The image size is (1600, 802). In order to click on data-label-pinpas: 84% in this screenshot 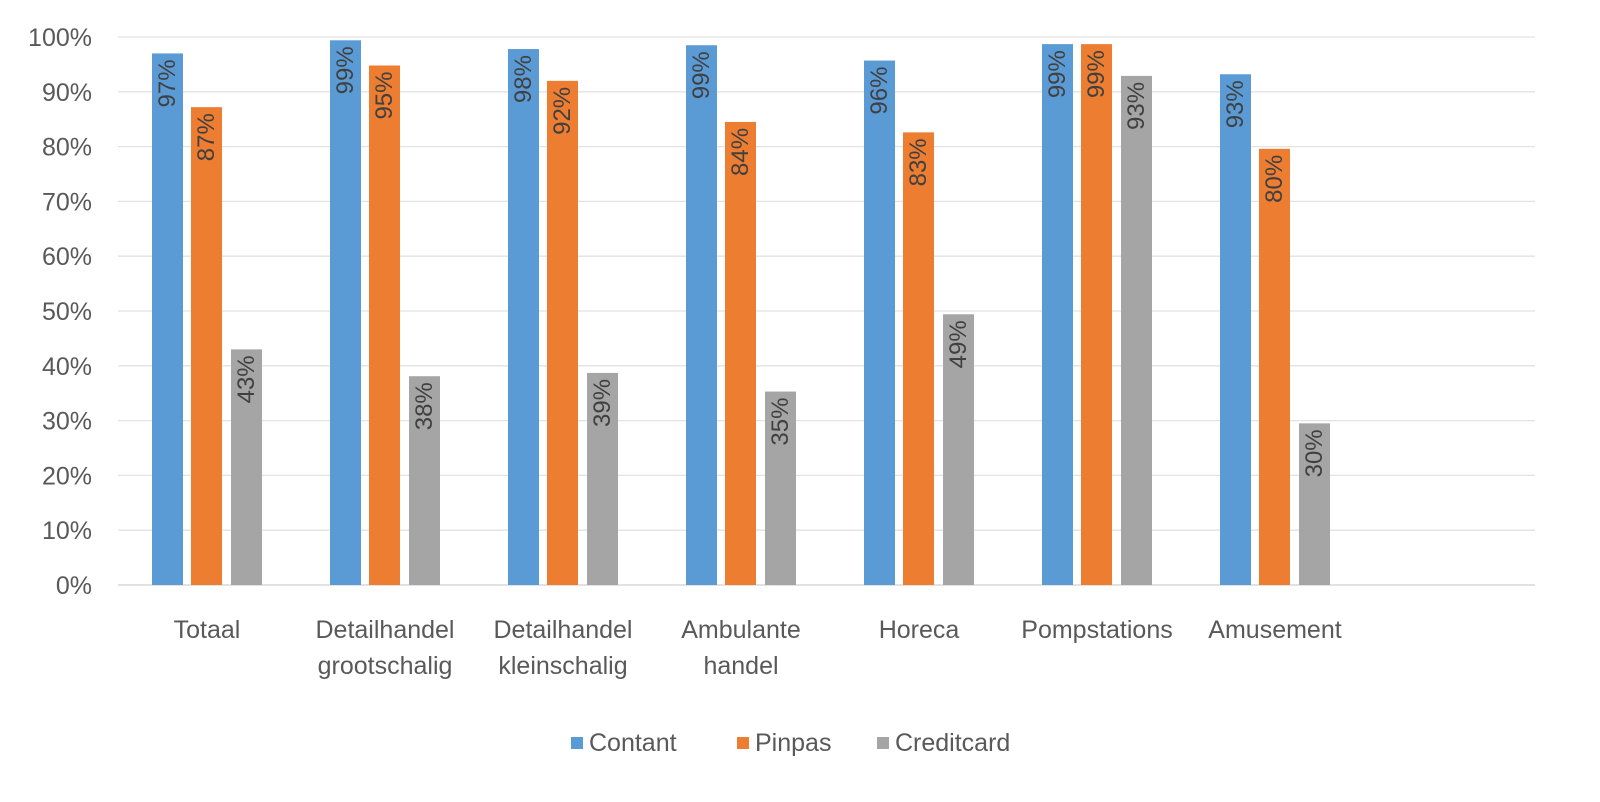, I will do `click(740, 152)`.